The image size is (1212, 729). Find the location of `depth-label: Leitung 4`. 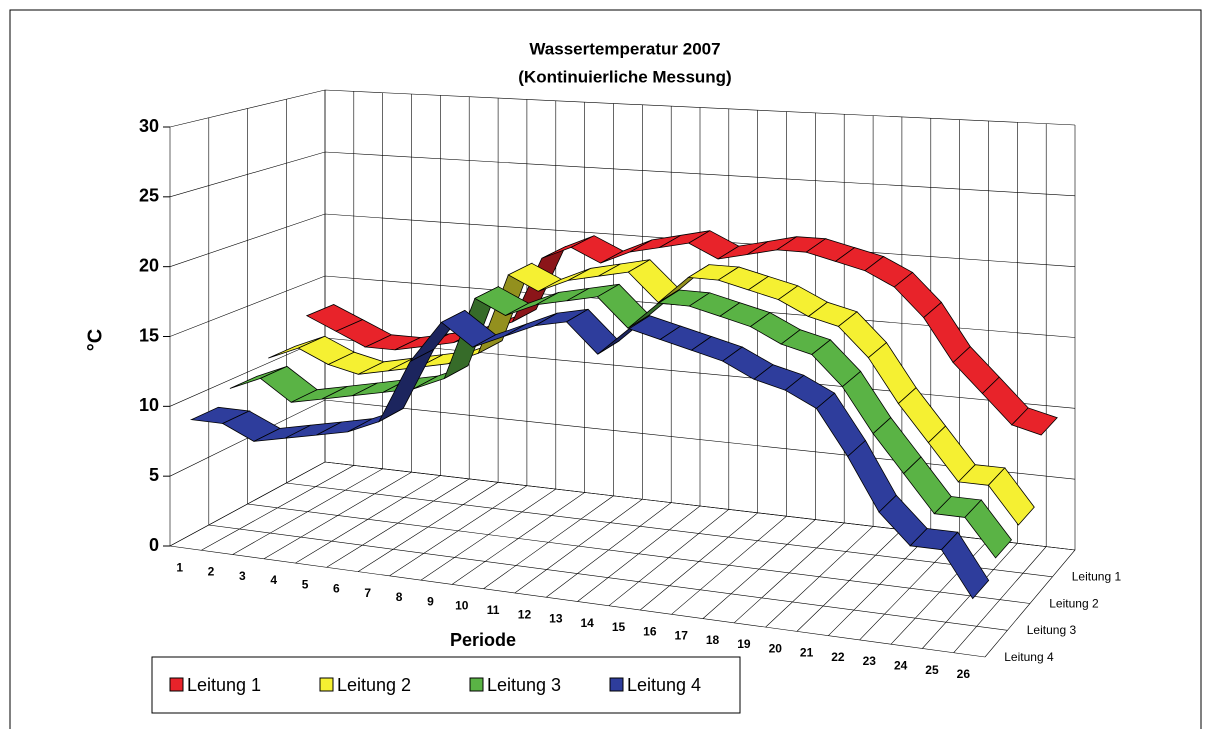

depth-label: Leitung 4 is located at coordinates (1029, 657).